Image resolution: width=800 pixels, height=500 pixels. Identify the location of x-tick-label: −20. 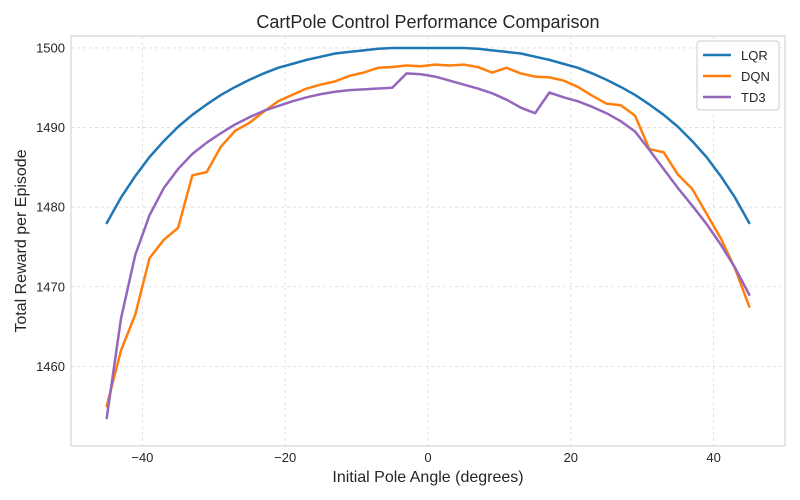
(285, 457).